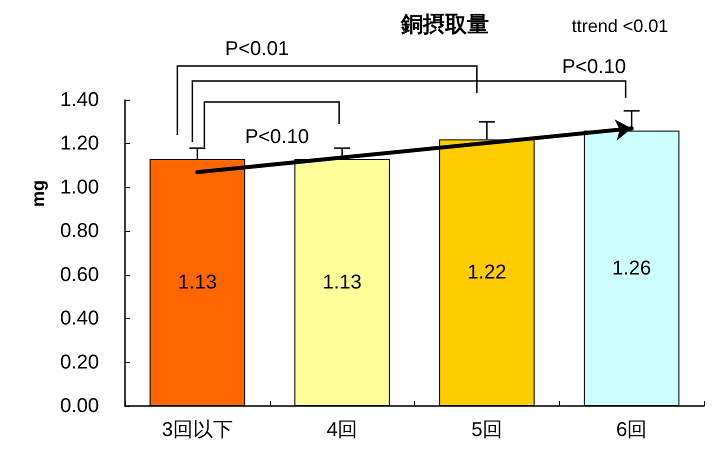  Describe the element at coordinates (620, 26) in the screenshot. I see `text: ttrend <0.01` at that location.